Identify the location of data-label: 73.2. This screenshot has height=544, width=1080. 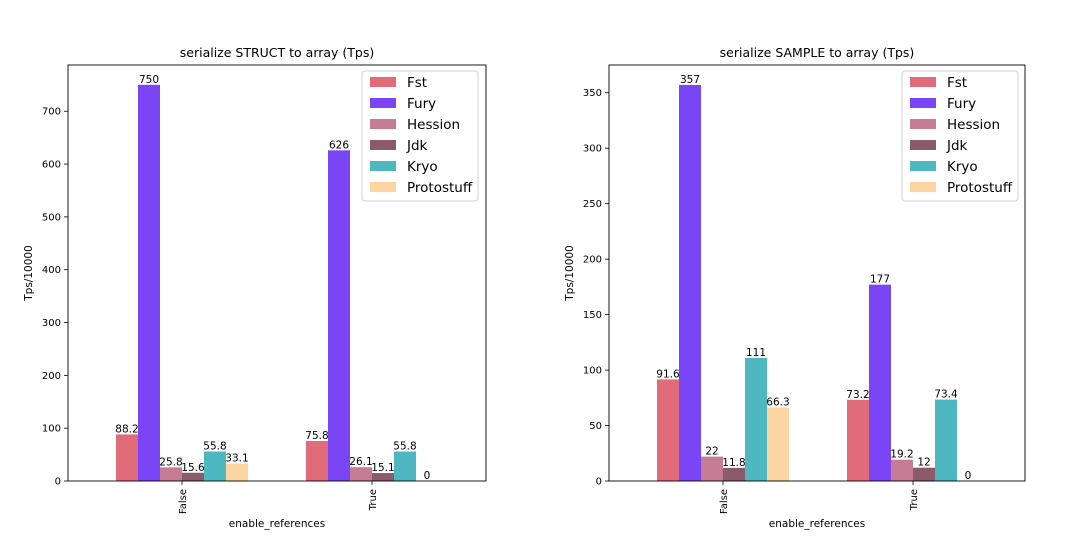
(857, 395).